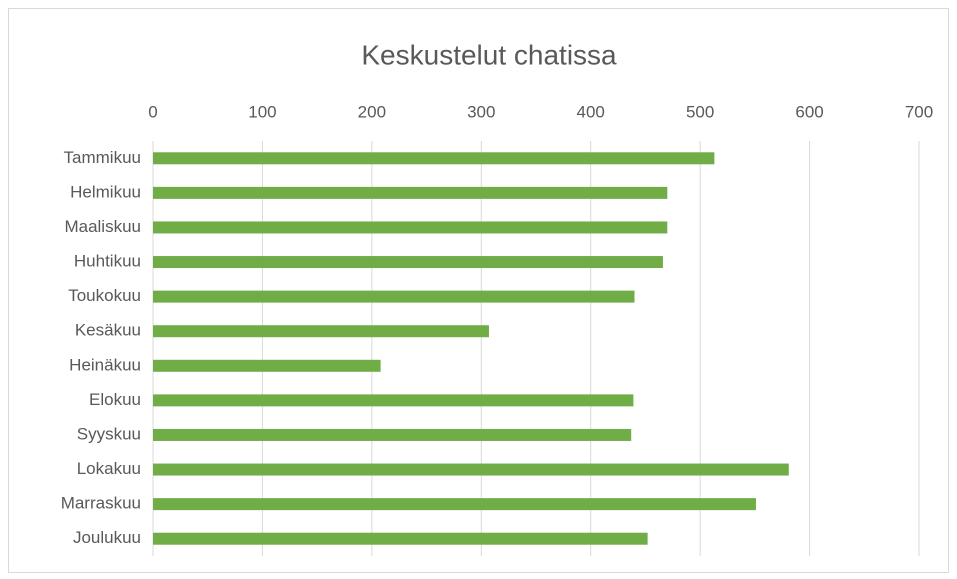  What do you see at coordinates (107, 537) in the screenshot?
I see `y-tick-label: Joulukuu` at bounding box center [107, 537].